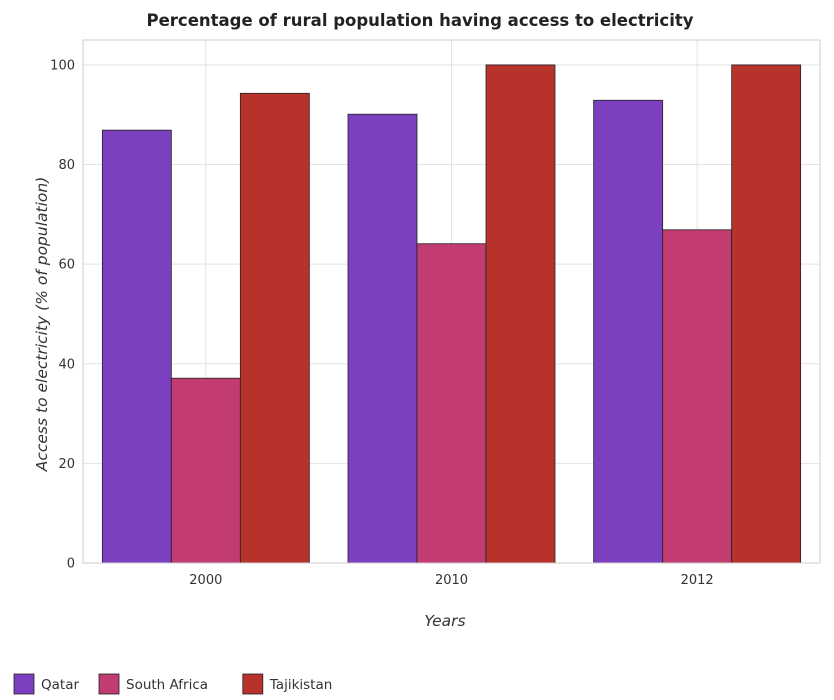  I want to click on y-tick-label: 80, so click(66, 165).